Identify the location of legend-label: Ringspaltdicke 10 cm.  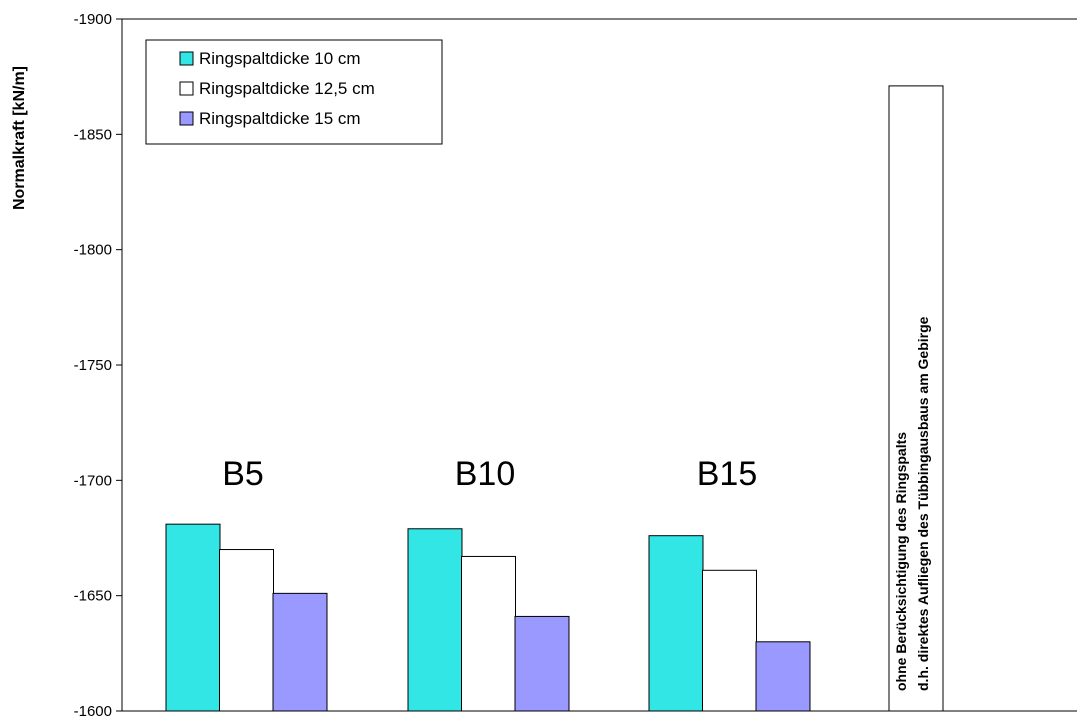
(280, 58).